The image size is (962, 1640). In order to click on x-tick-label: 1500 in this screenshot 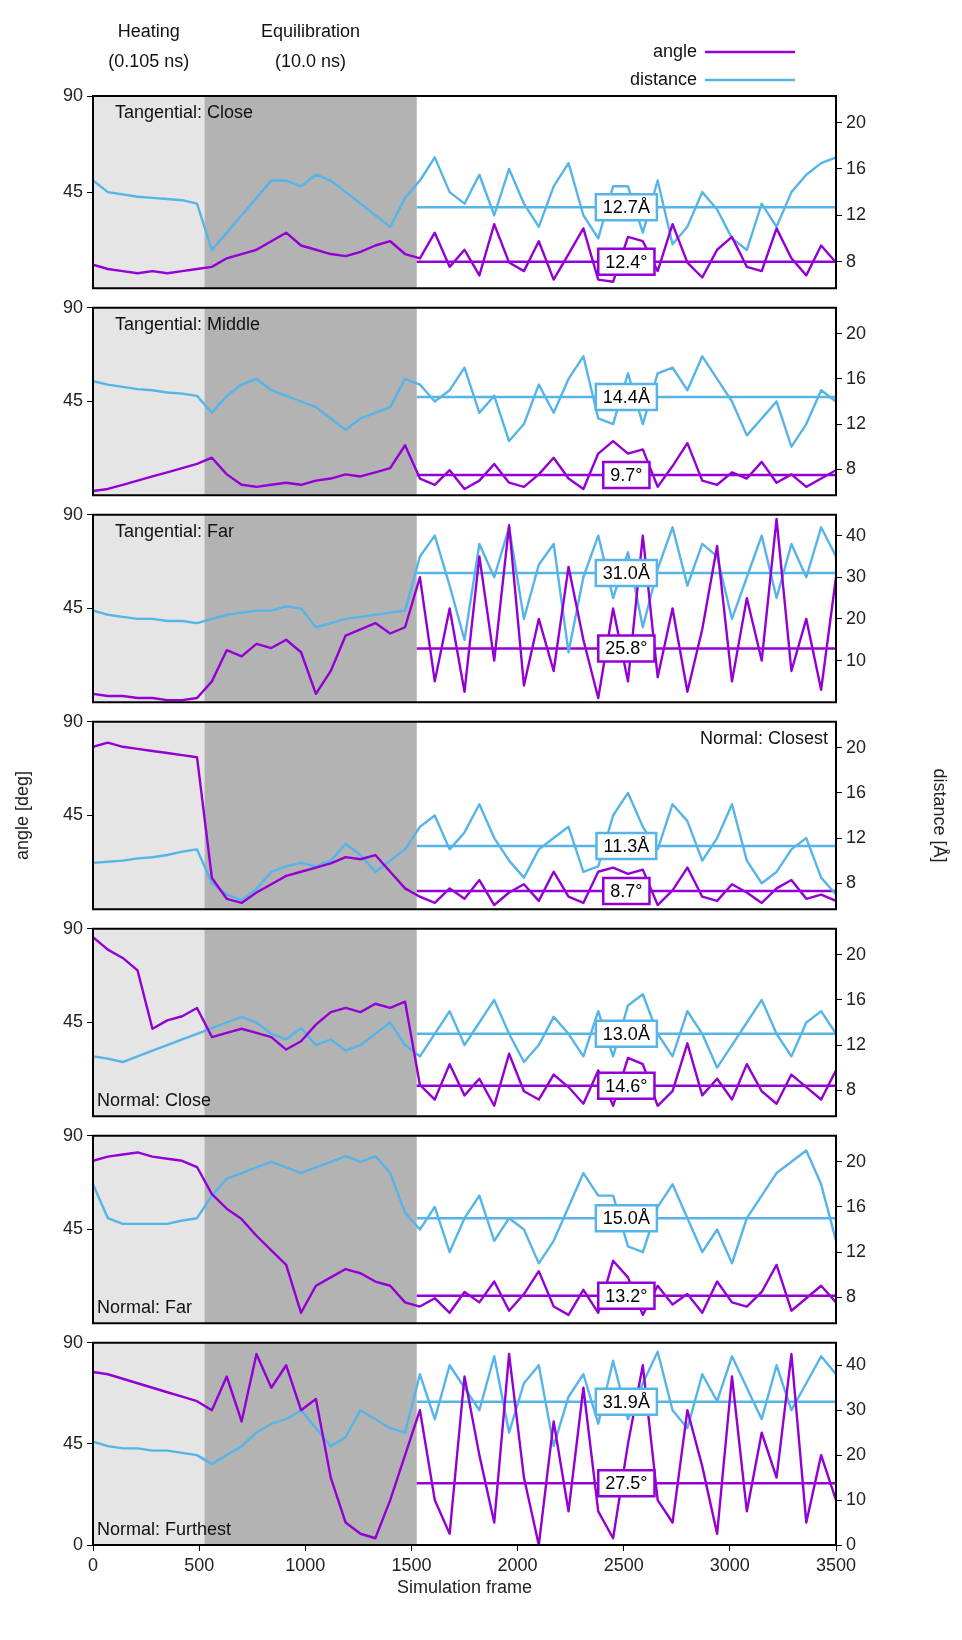, I will do `click(411, 1564)`.